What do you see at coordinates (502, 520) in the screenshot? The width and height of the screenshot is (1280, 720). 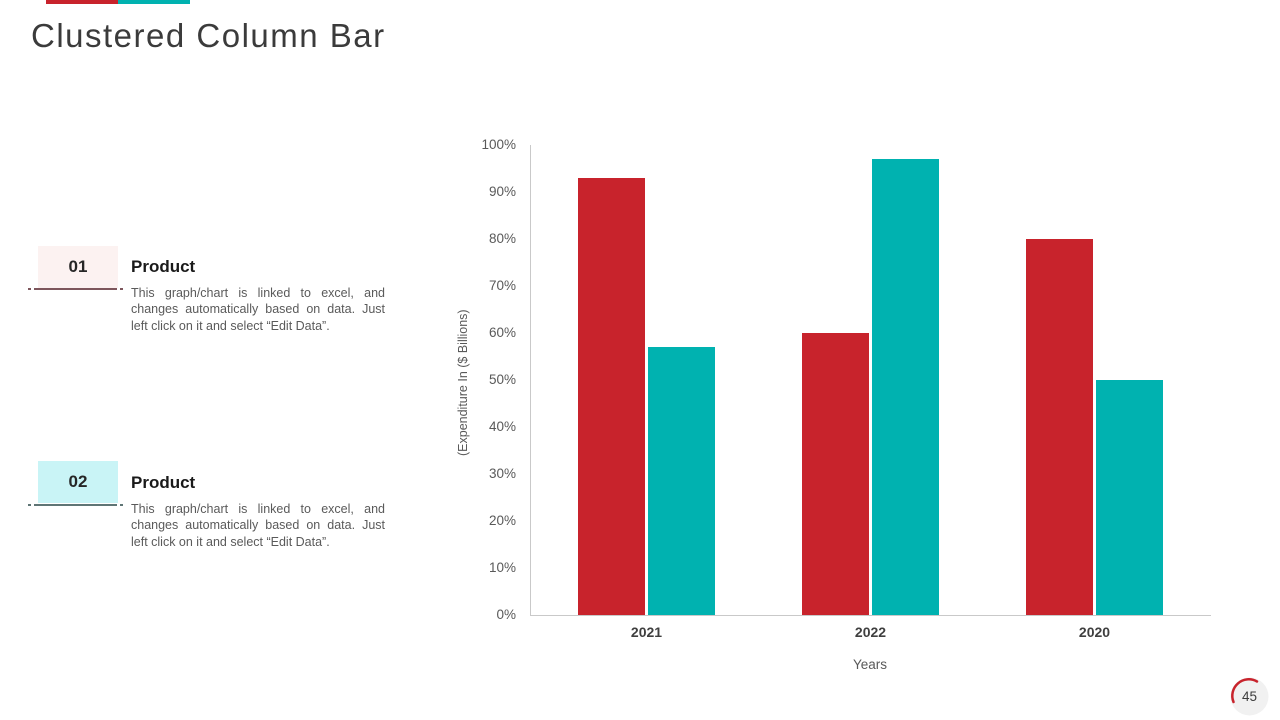 I see `y-tick-label: 20%` at bounding box center [502, 520].